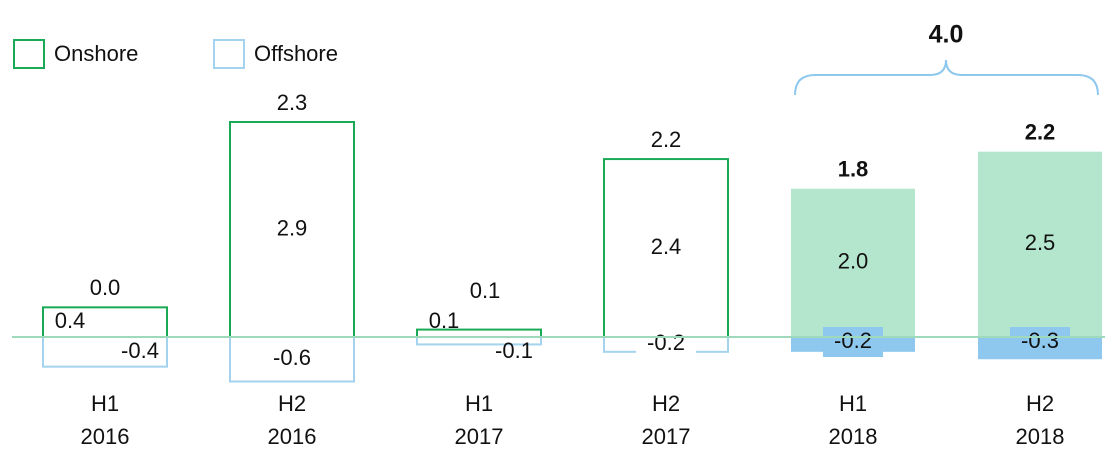  I want to click on value-label: 0.4, so click(70, 320).